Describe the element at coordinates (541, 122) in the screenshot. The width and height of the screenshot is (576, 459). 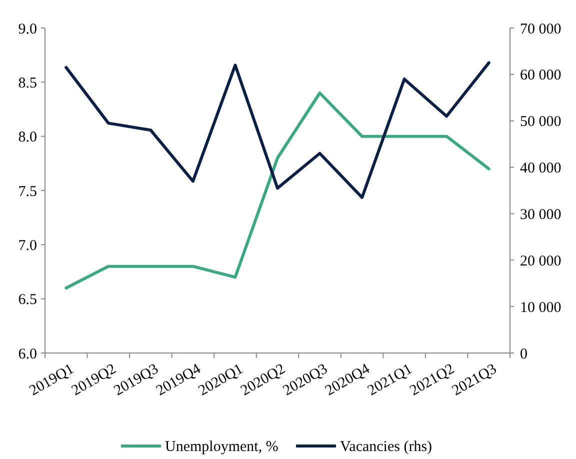
I see `y2-tick-label: 50 000` at that location.